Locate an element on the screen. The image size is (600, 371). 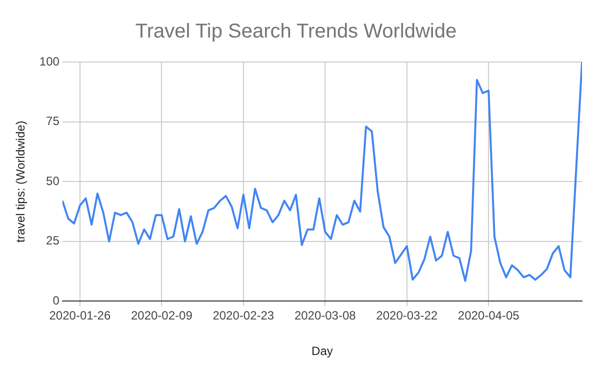
x-tick-label: 2020-03-08 is located at coordinates (325, 315).